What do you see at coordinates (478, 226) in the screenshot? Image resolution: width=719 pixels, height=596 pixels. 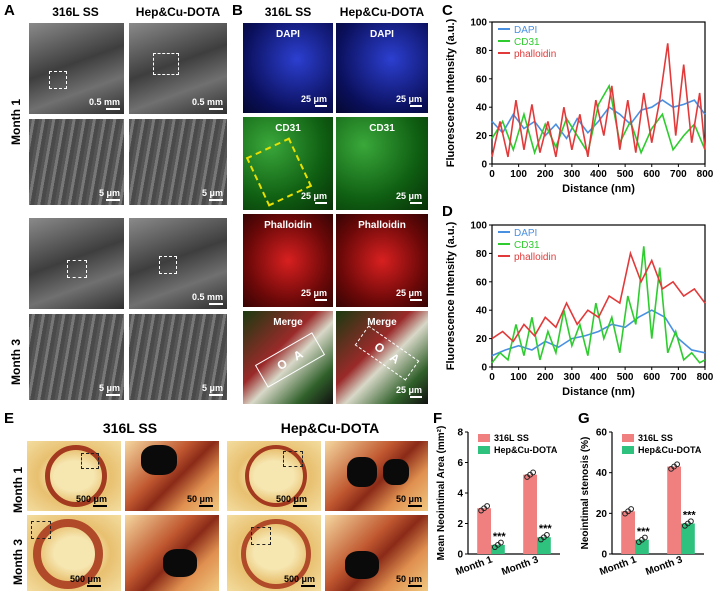 I see `y-tick-label: 100` at bounding box center [478, 226].